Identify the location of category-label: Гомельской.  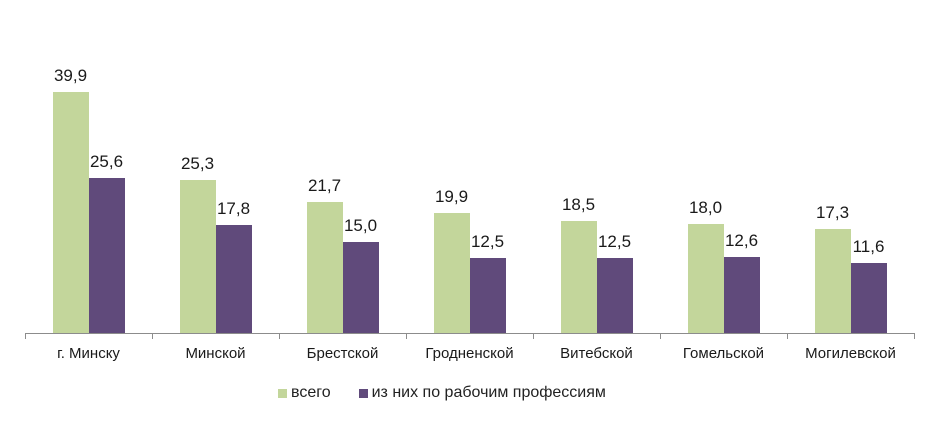
(723, 353).